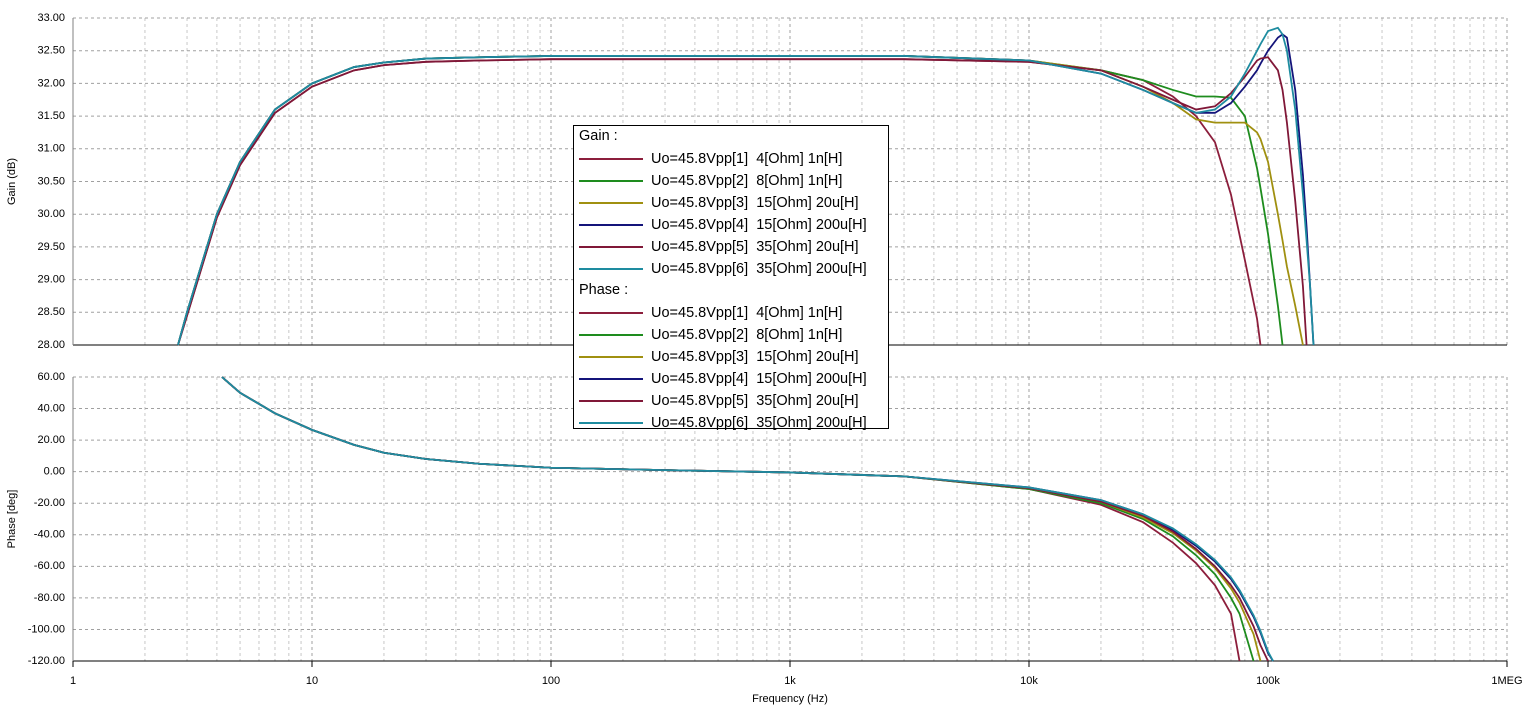  Describe the element at coordinates (1506, 681) in the screenshot. I see `x-tick-label: 1MEG` at that location.